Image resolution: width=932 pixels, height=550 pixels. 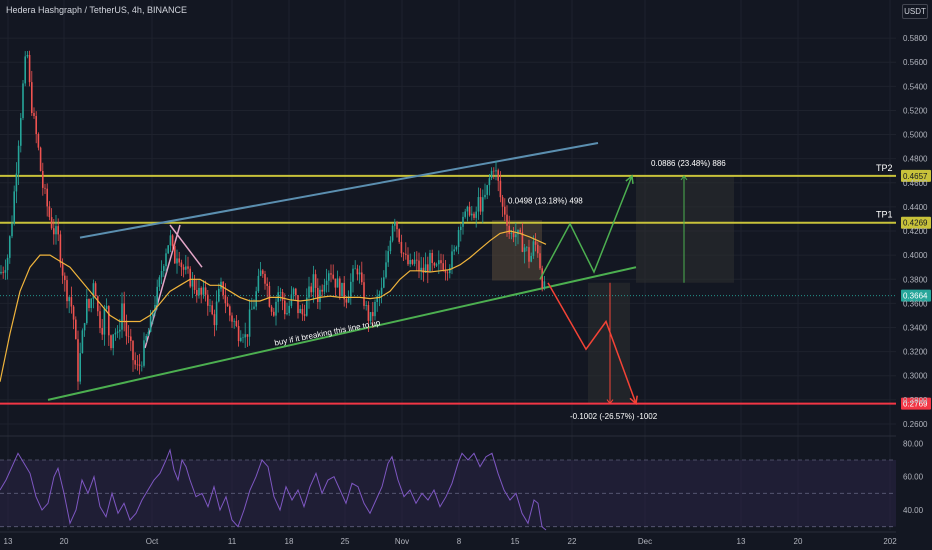 What do you see at coordinates (915, 11) in the screenshot?
I see `currency-button: USDT` at bounding box center [915, 11].